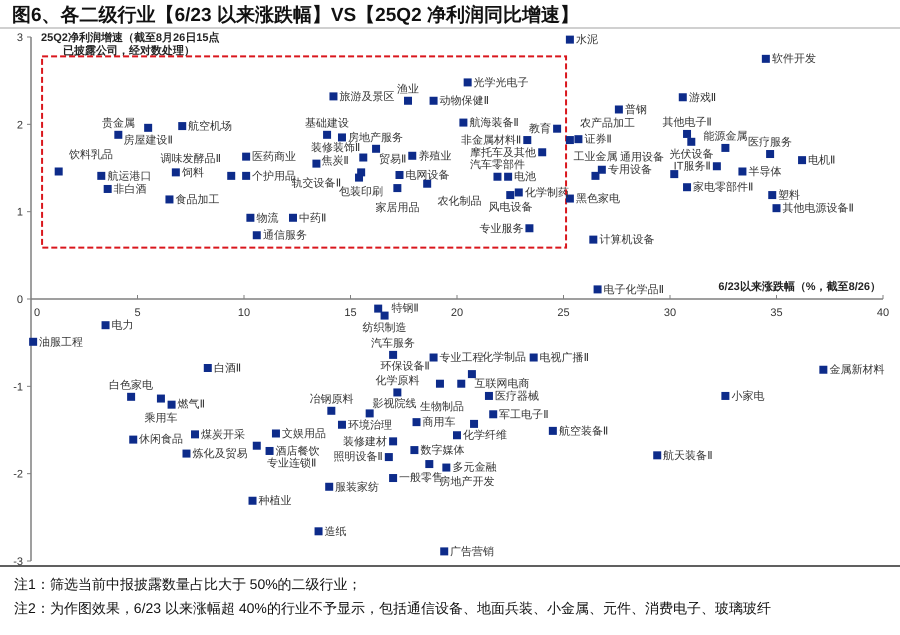  Describe the element at coordinates (856, 369) in the screenshot. I see `annotation: 金属新材料` at that location.